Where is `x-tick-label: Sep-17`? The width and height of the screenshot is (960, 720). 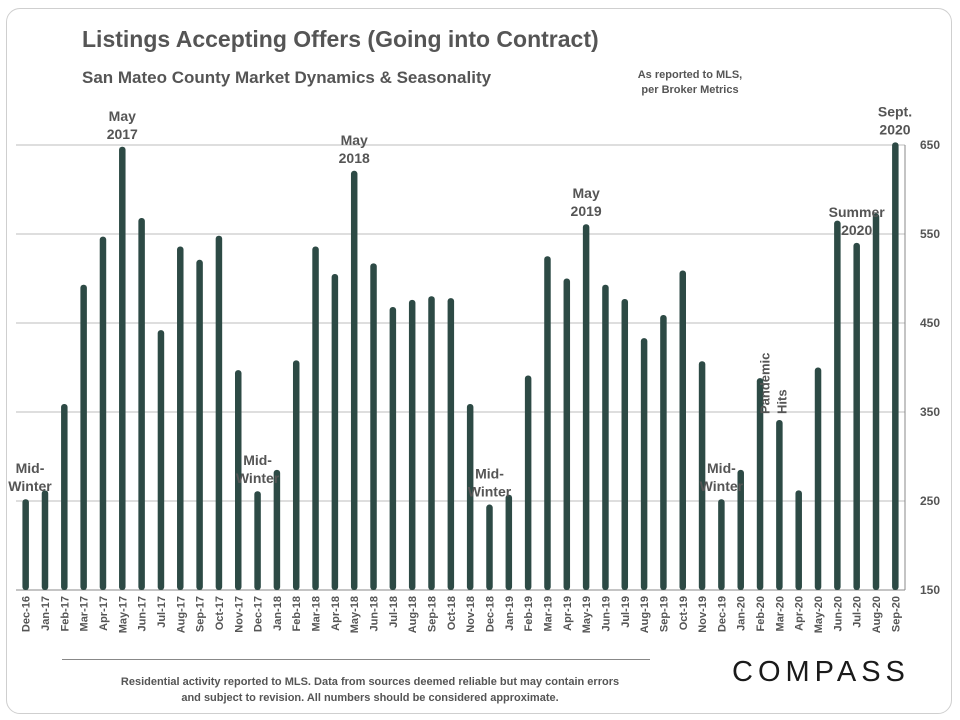
x-tick-label: Sep-17 is located at coordinates (201, 614).